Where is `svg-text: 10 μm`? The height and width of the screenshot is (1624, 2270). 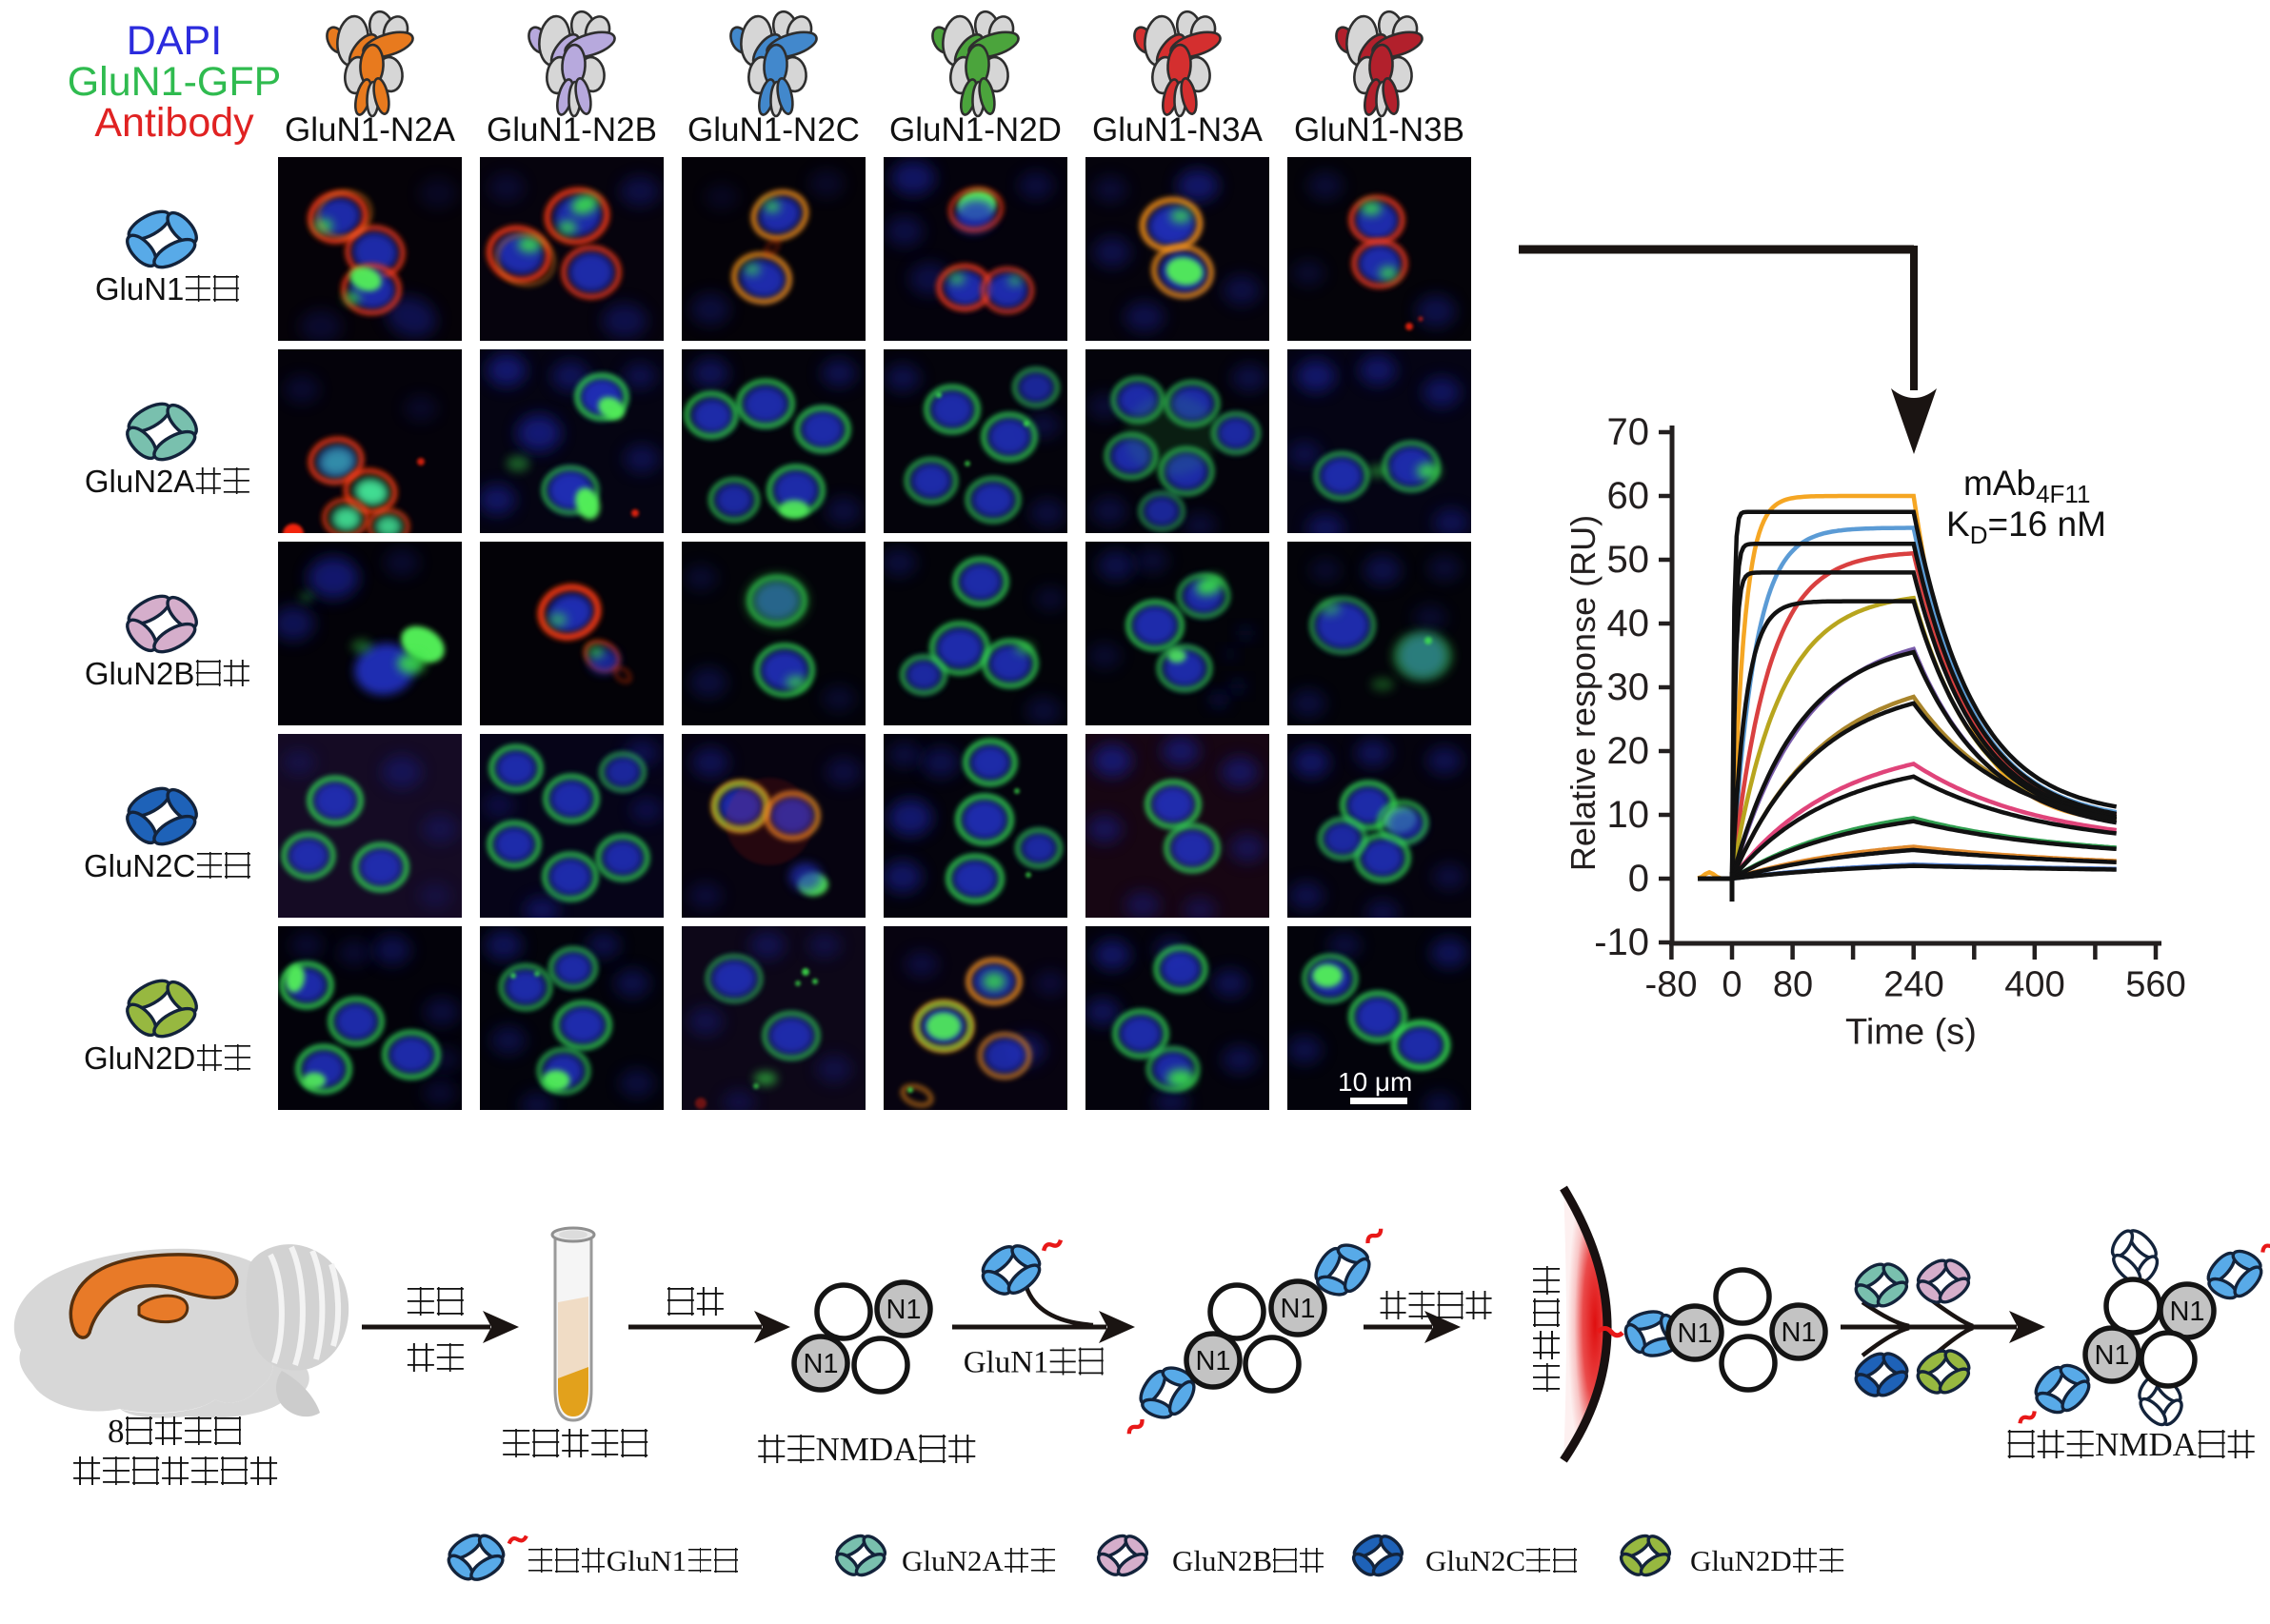
svg-text: 10 μm is located at coordinates (1375, 1082).